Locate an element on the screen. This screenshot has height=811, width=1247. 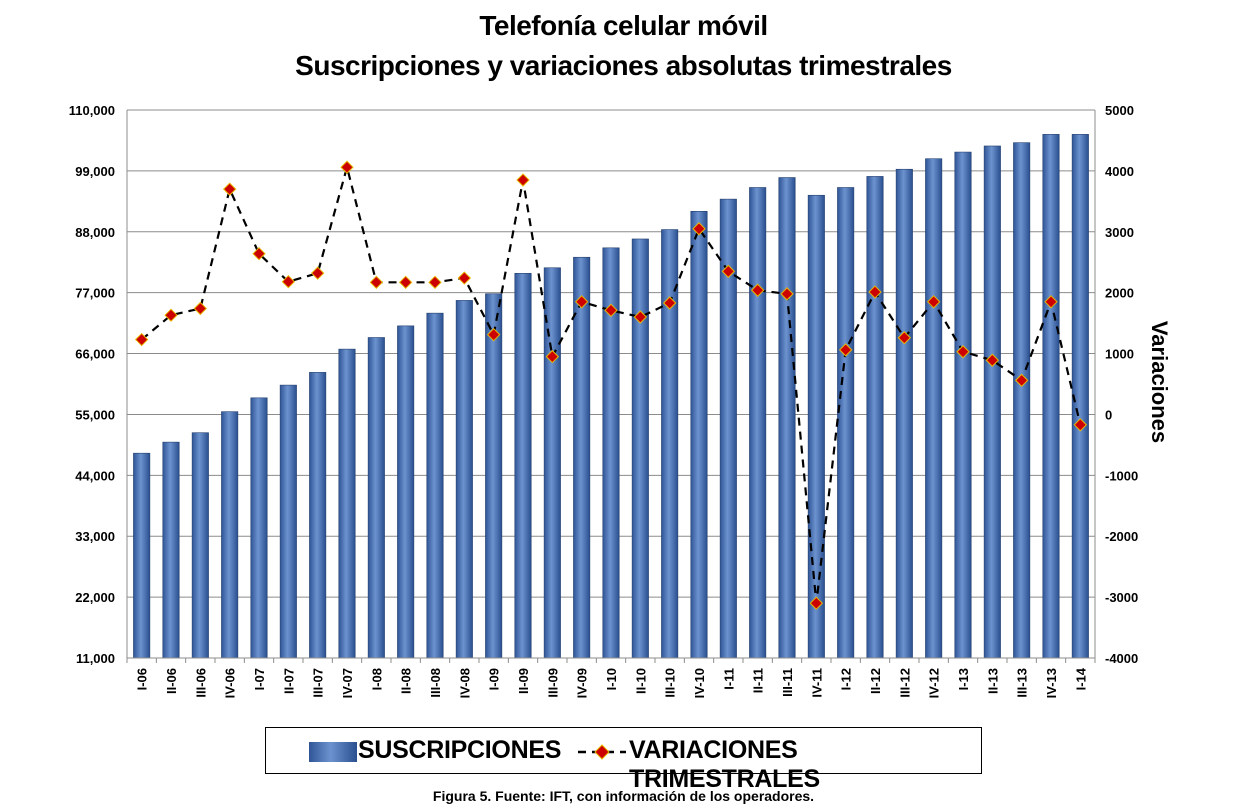
y-right-tick-label: -3000 is located at coordinates (1121, 597).